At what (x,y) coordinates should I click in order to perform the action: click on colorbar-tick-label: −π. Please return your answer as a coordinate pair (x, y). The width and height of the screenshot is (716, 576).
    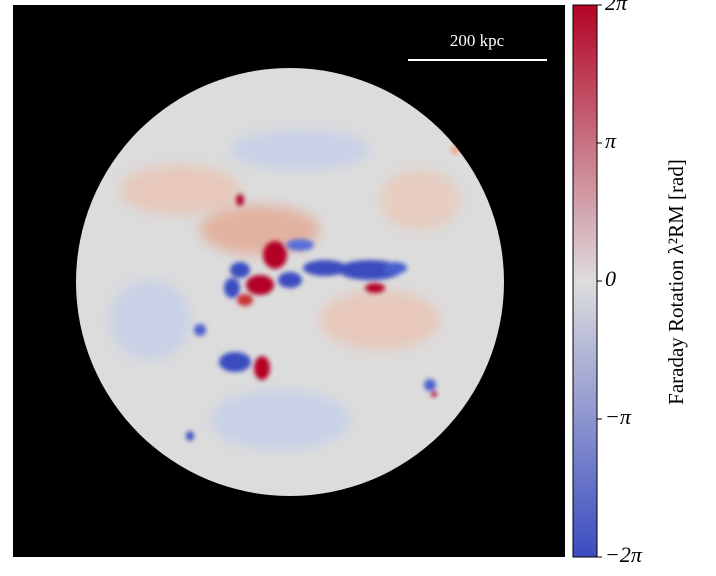
    Looking at the image, I should click on (618, 416).